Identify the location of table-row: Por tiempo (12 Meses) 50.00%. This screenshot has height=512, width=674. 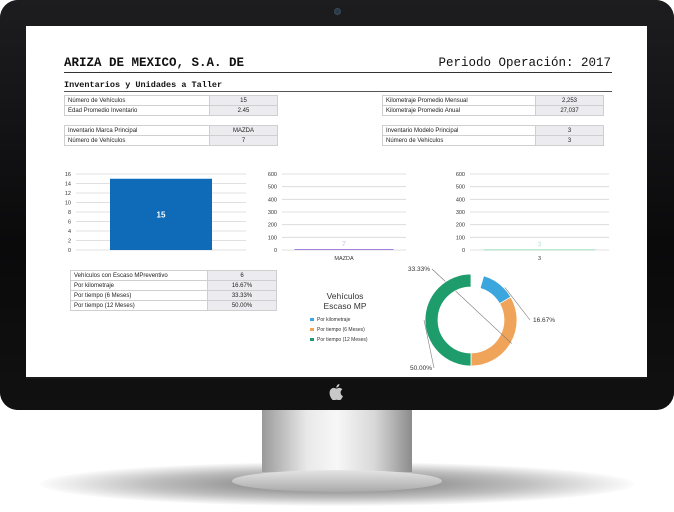
(173, 305).